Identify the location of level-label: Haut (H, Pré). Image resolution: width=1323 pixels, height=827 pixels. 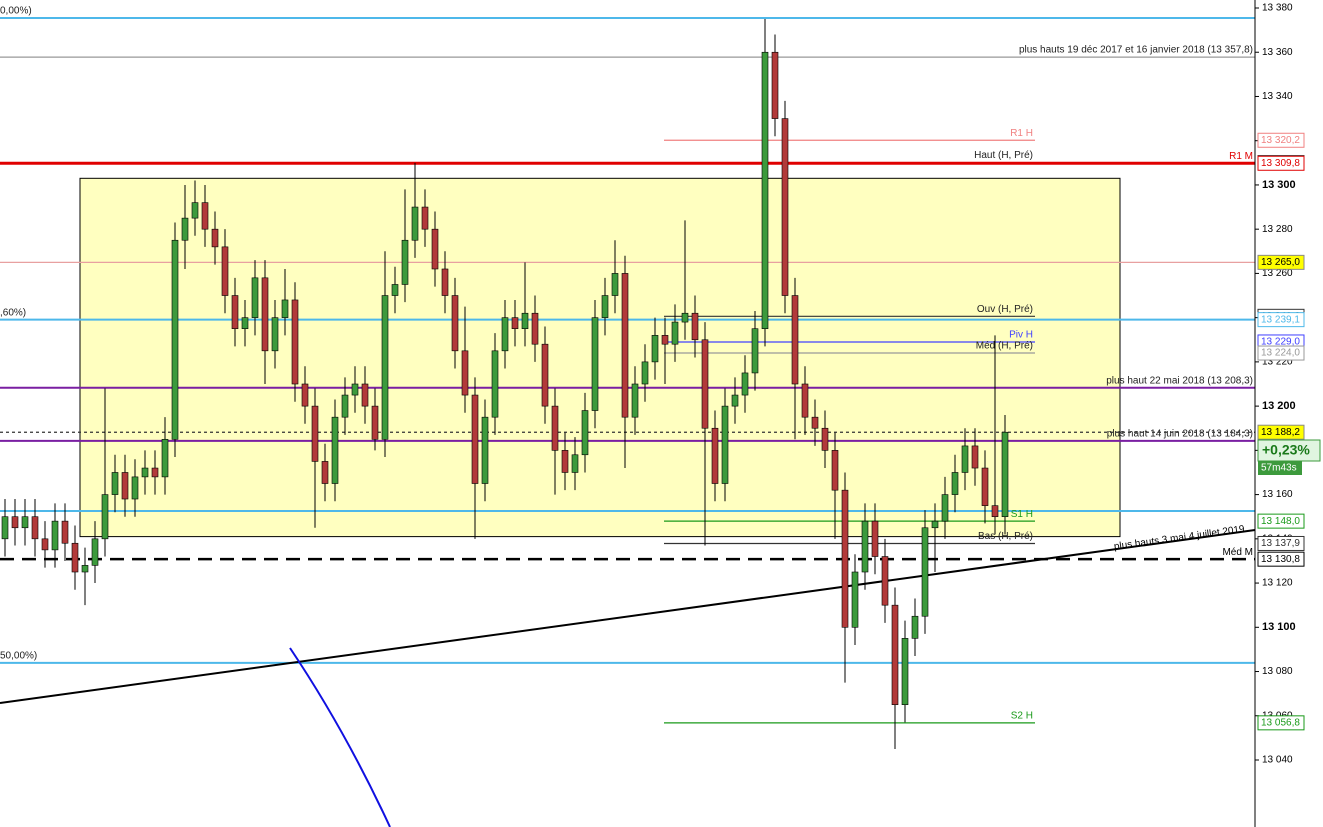
(1003, 155).